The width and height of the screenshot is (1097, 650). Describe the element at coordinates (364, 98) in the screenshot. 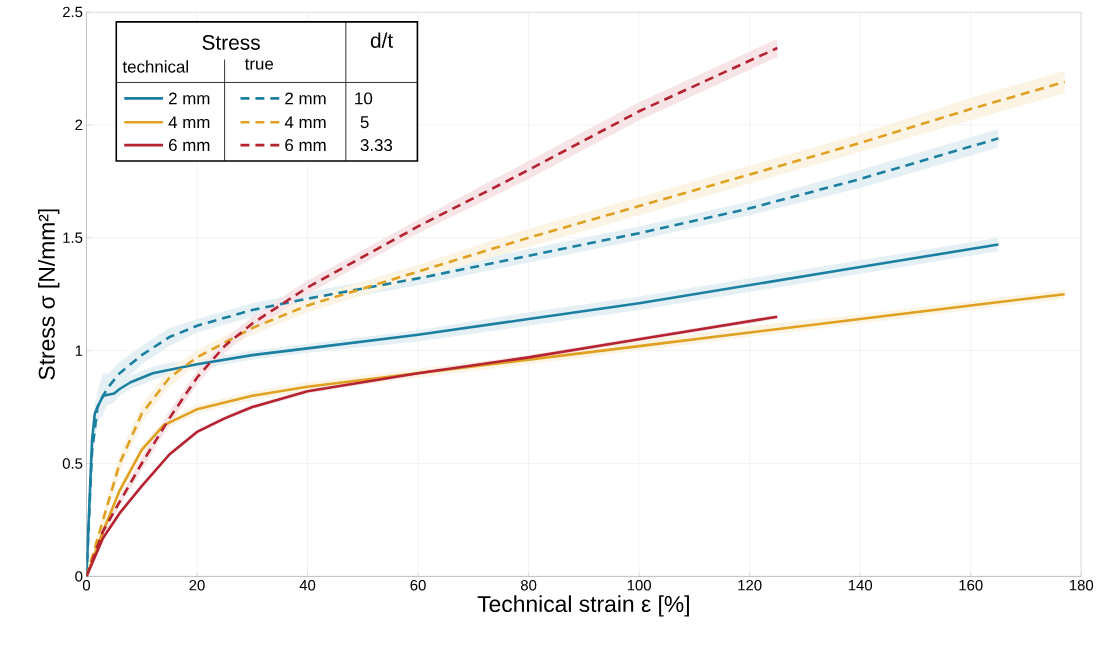

I see `annotation: 10` at that location.